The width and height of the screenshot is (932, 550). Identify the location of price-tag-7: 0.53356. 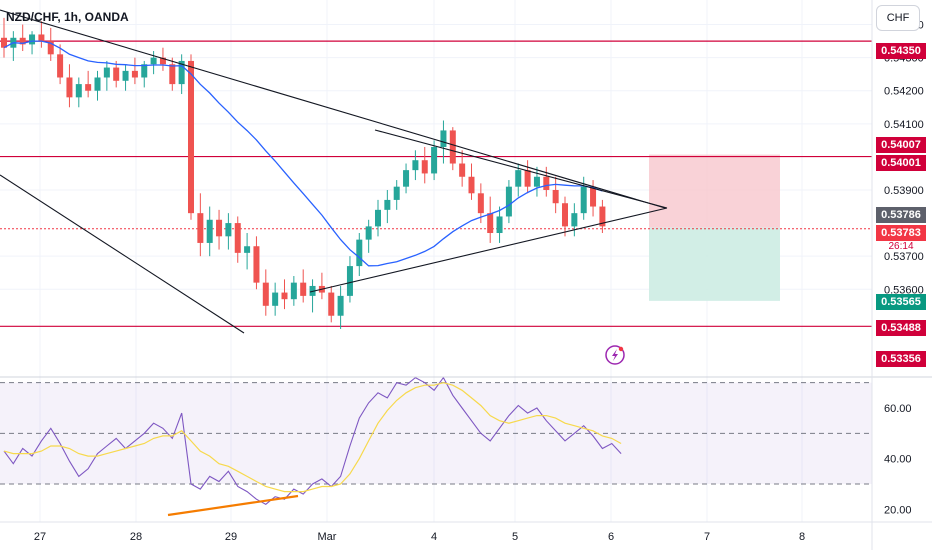
(901, 359).